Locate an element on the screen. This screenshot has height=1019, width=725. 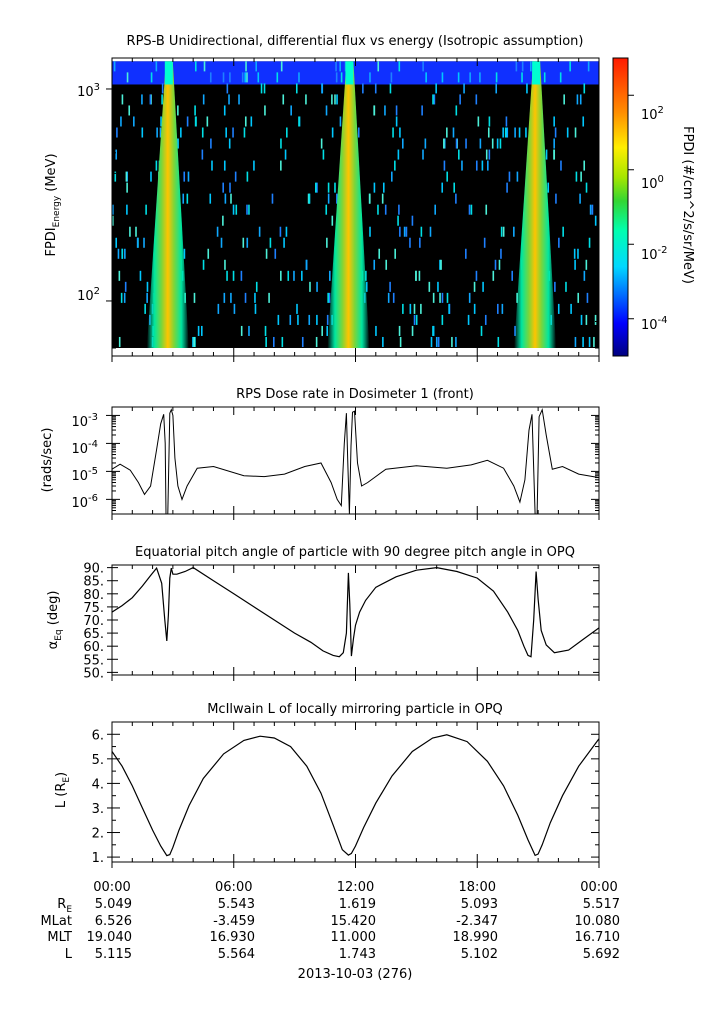
radiation-belt-pass is located at coordinates (535, 204).